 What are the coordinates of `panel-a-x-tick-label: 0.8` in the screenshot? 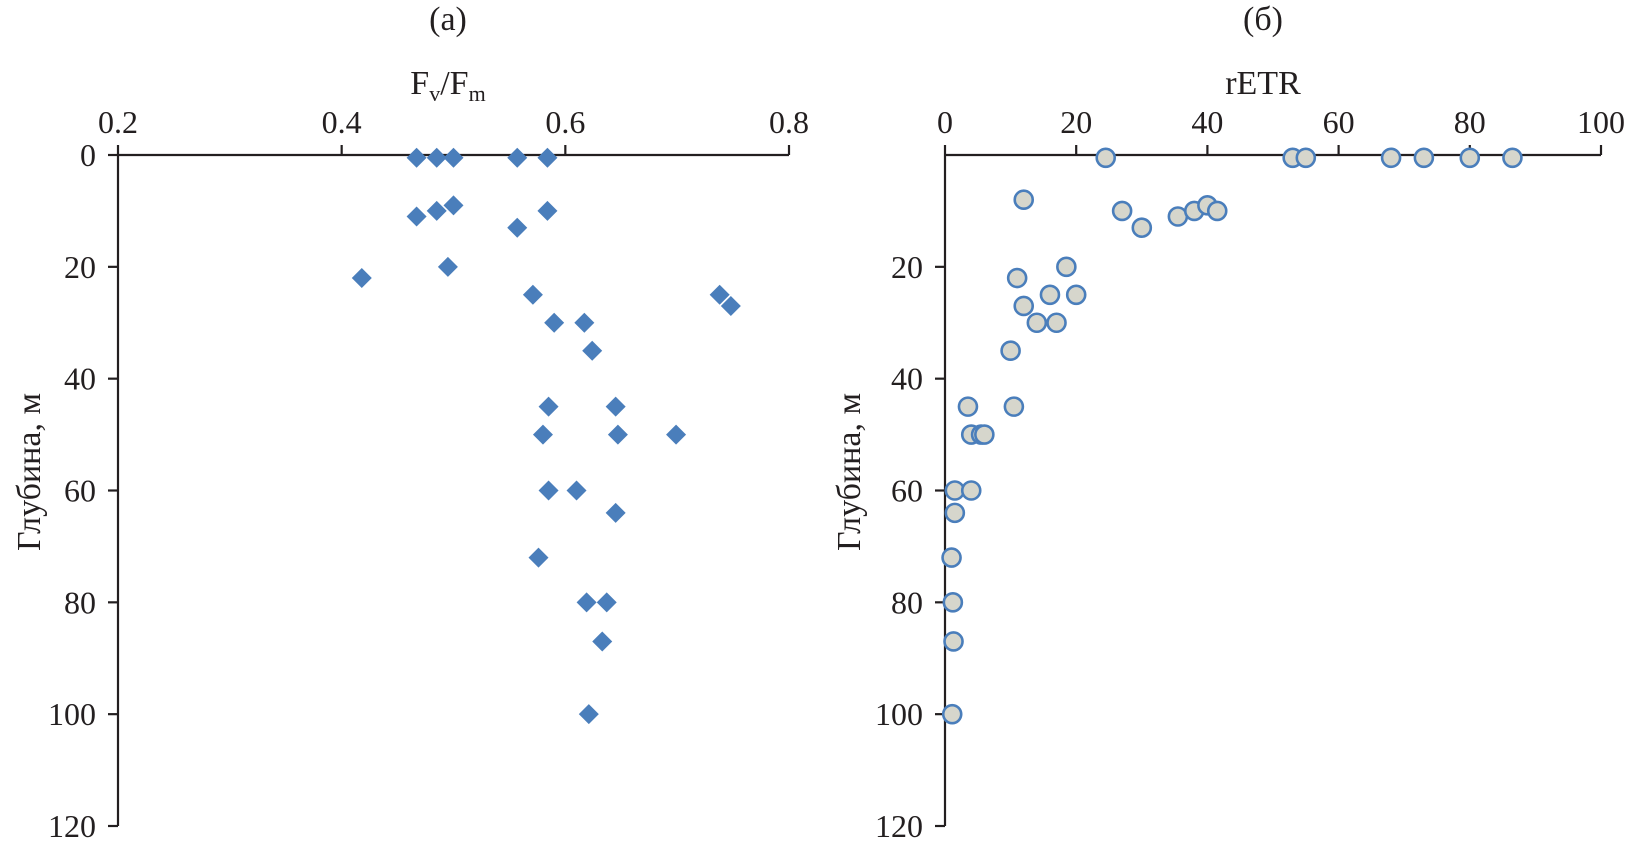 It's located at (789, 122).